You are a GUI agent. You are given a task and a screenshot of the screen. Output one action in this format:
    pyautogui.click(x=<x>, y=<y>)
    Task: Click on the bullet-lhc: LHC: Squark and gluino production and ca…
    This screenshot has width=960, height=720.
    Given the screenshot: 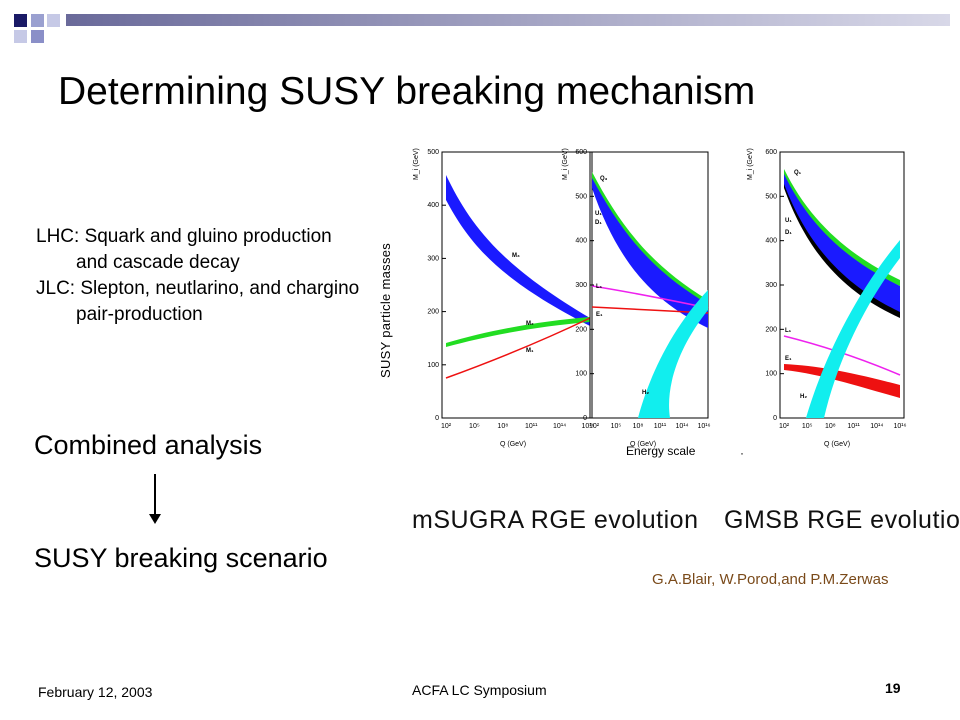 What is the action you would take?
    pyautogui.click(x=184, y=249)
    